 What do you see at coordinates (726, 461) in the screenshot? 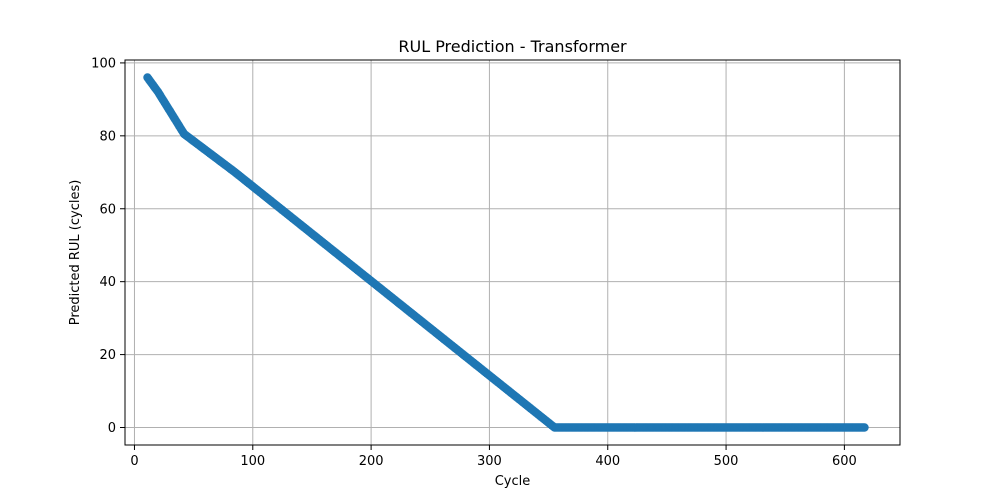
I see `x-tick-label: 500` at bounding box center [726, 461].